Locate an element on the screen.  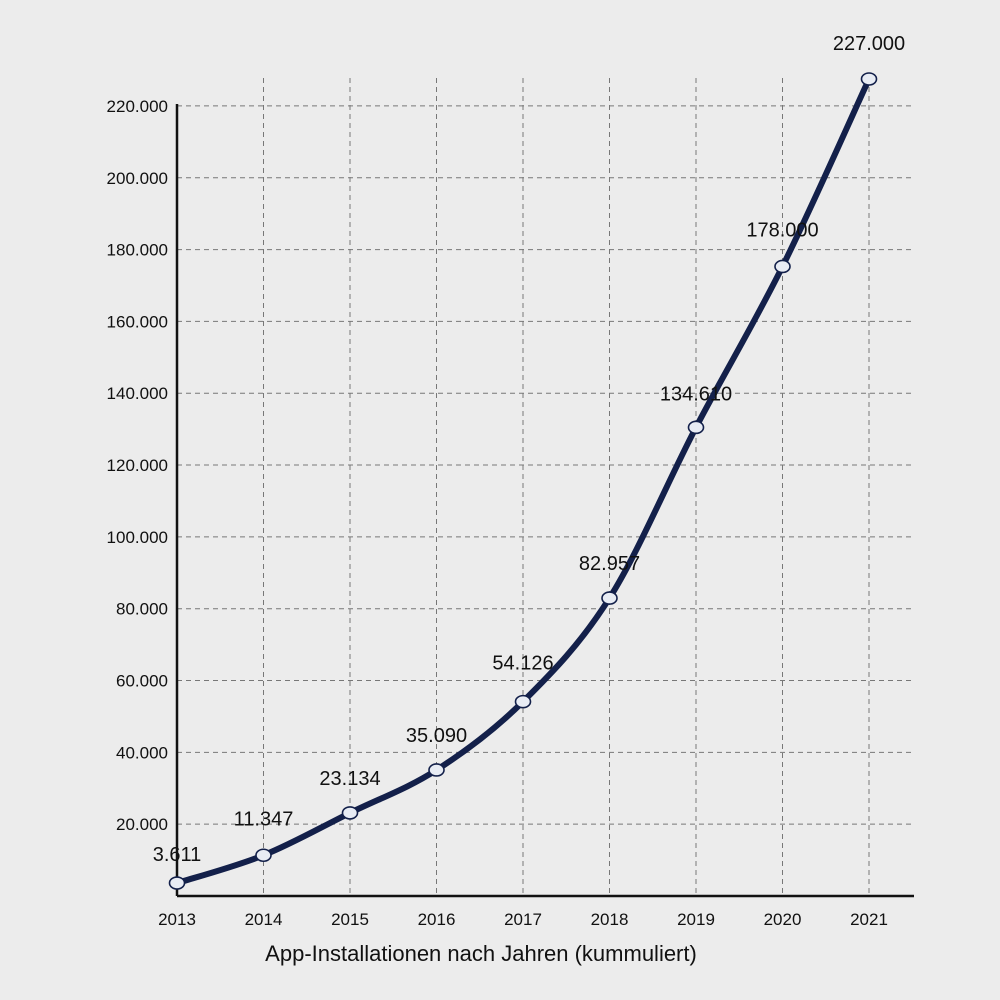
y-tick-label: 140.000 is located at coordinates (137, 393).